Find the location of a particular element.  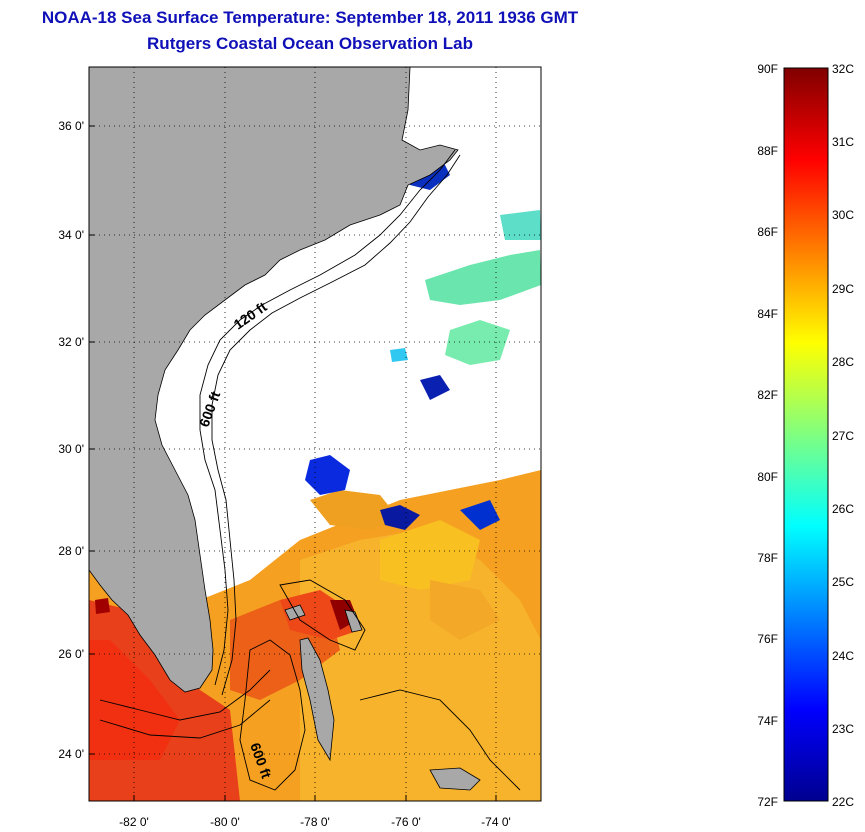

colorbar-c-label: 32C is located at coordinates (843, 69).